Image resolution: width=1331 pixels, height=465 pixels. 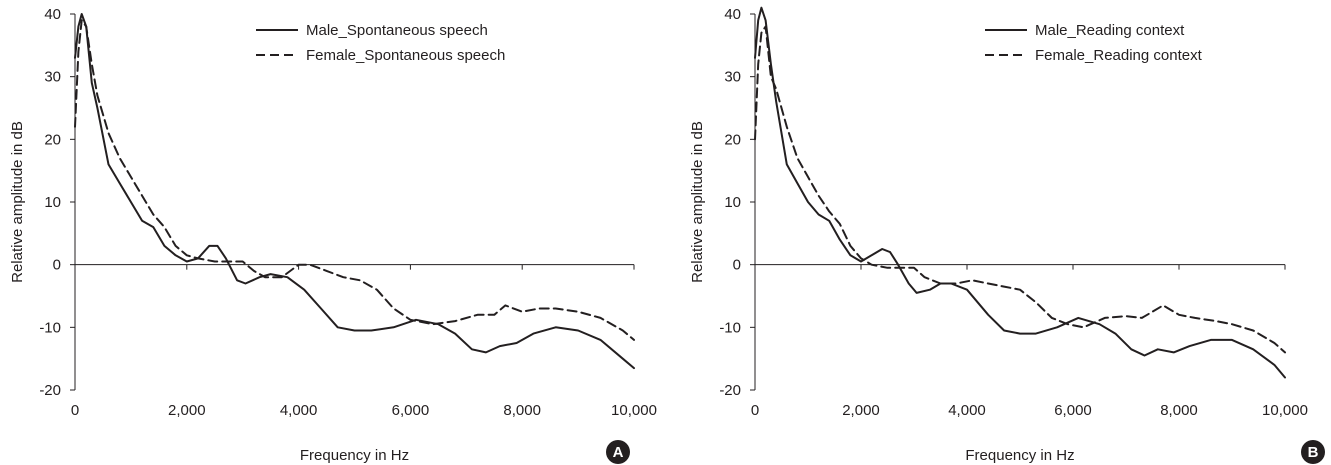 I want to click on legend-label-series-2: Female_Reading context, so click(x=1119, y=55).